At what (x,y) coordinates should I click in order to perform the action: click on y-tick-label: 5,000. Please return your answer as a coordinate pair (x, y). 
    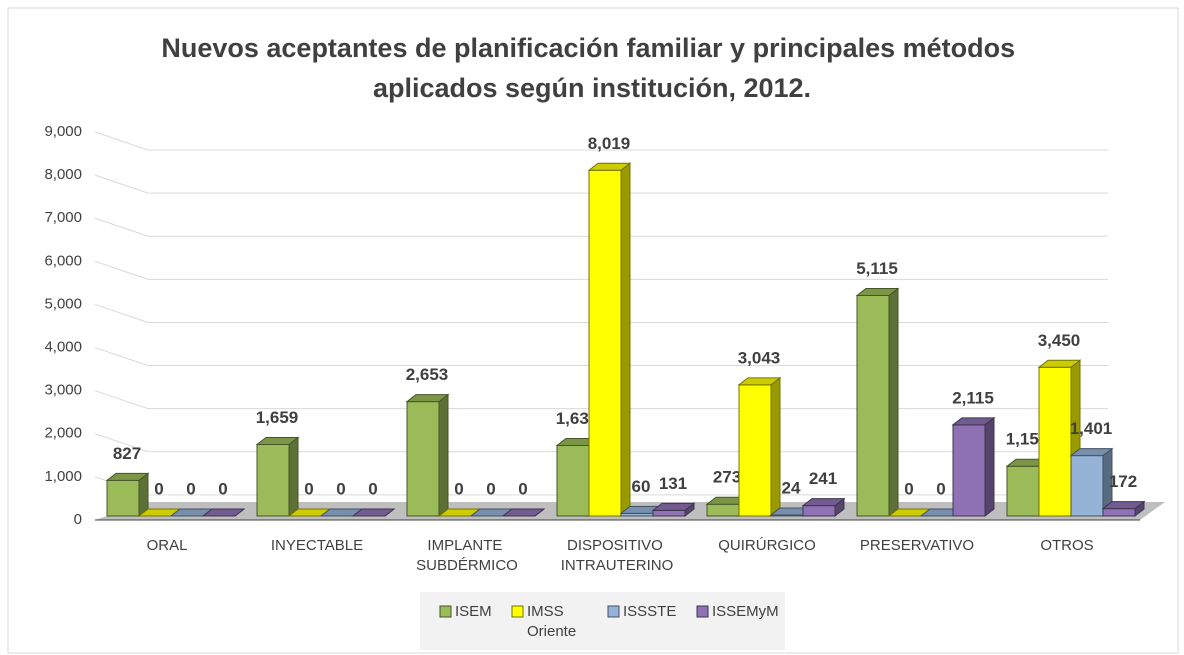
    Looking at the image, I should click on (63, 303).